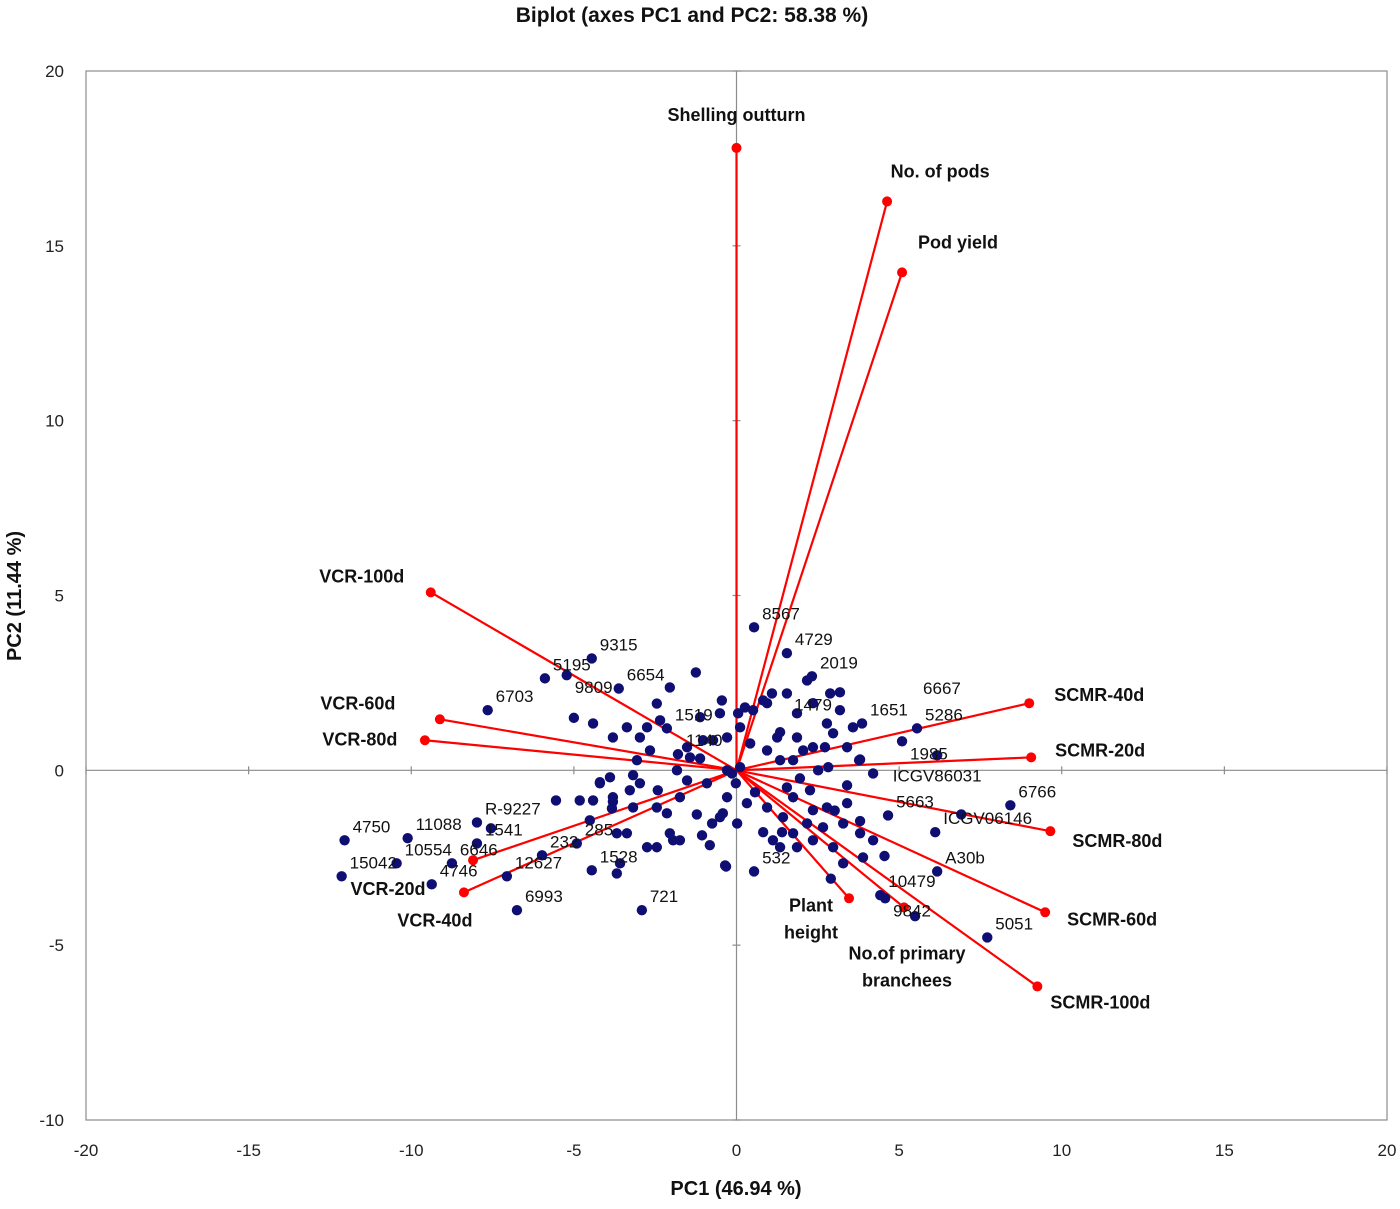  I want to click on x-tick-label: -15, so click(248, 1150).